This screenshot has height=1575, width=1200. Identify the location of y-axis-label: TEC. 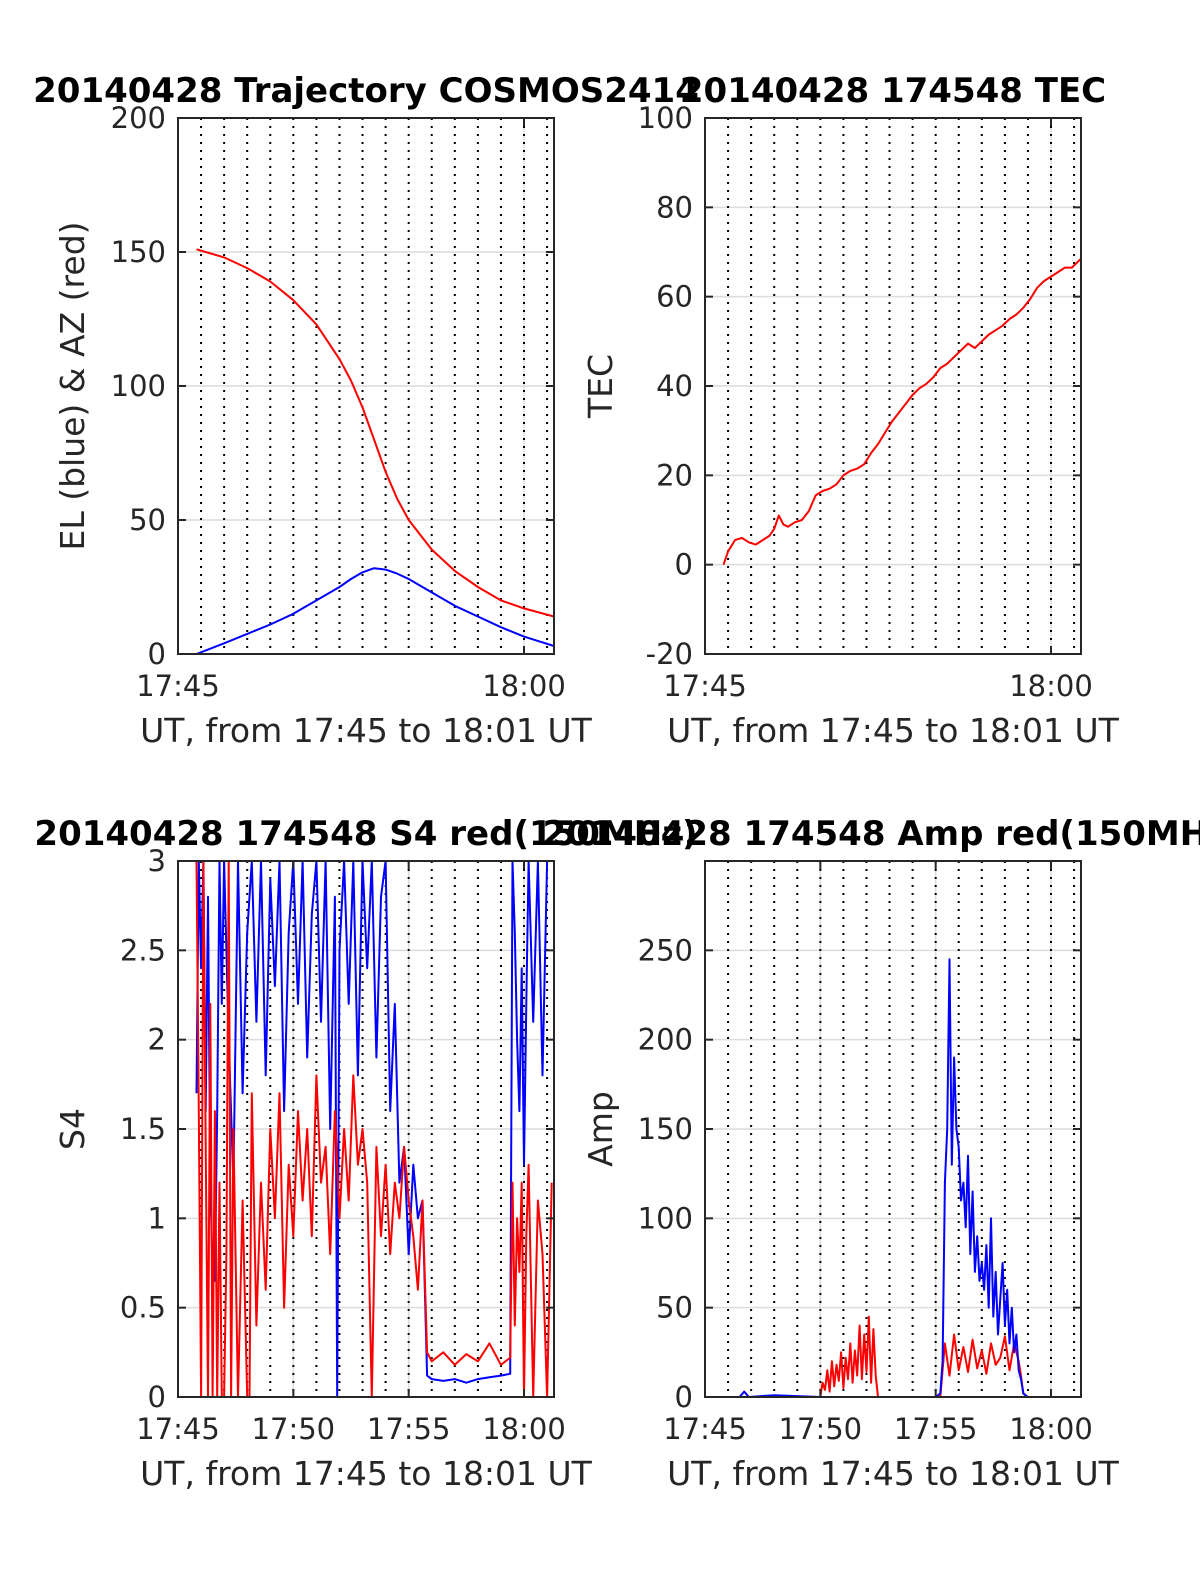
(600, 386).